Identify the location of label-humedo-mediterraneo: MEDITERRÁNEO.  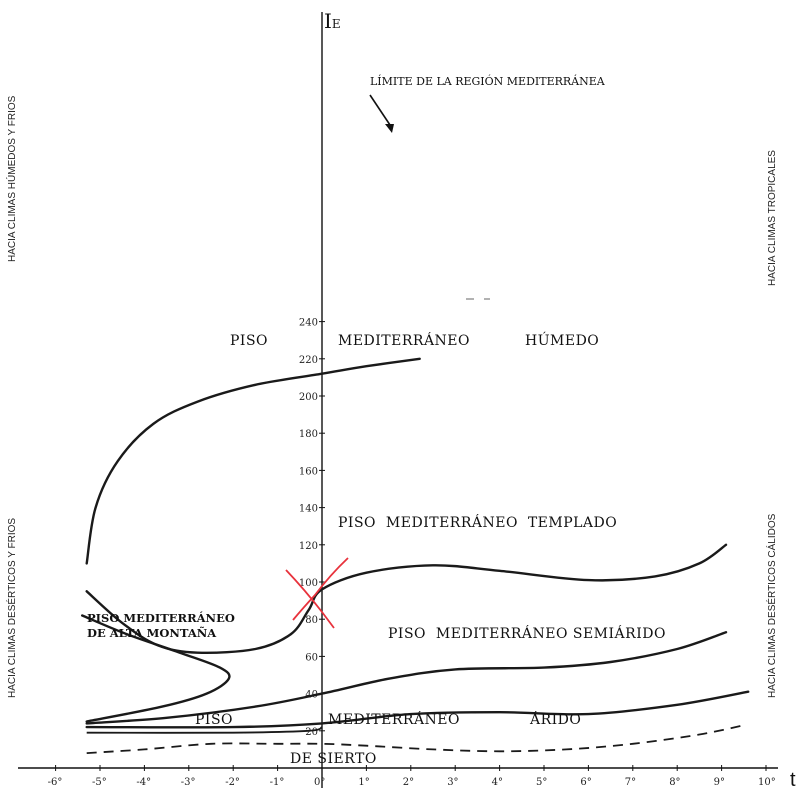
(404, 340).